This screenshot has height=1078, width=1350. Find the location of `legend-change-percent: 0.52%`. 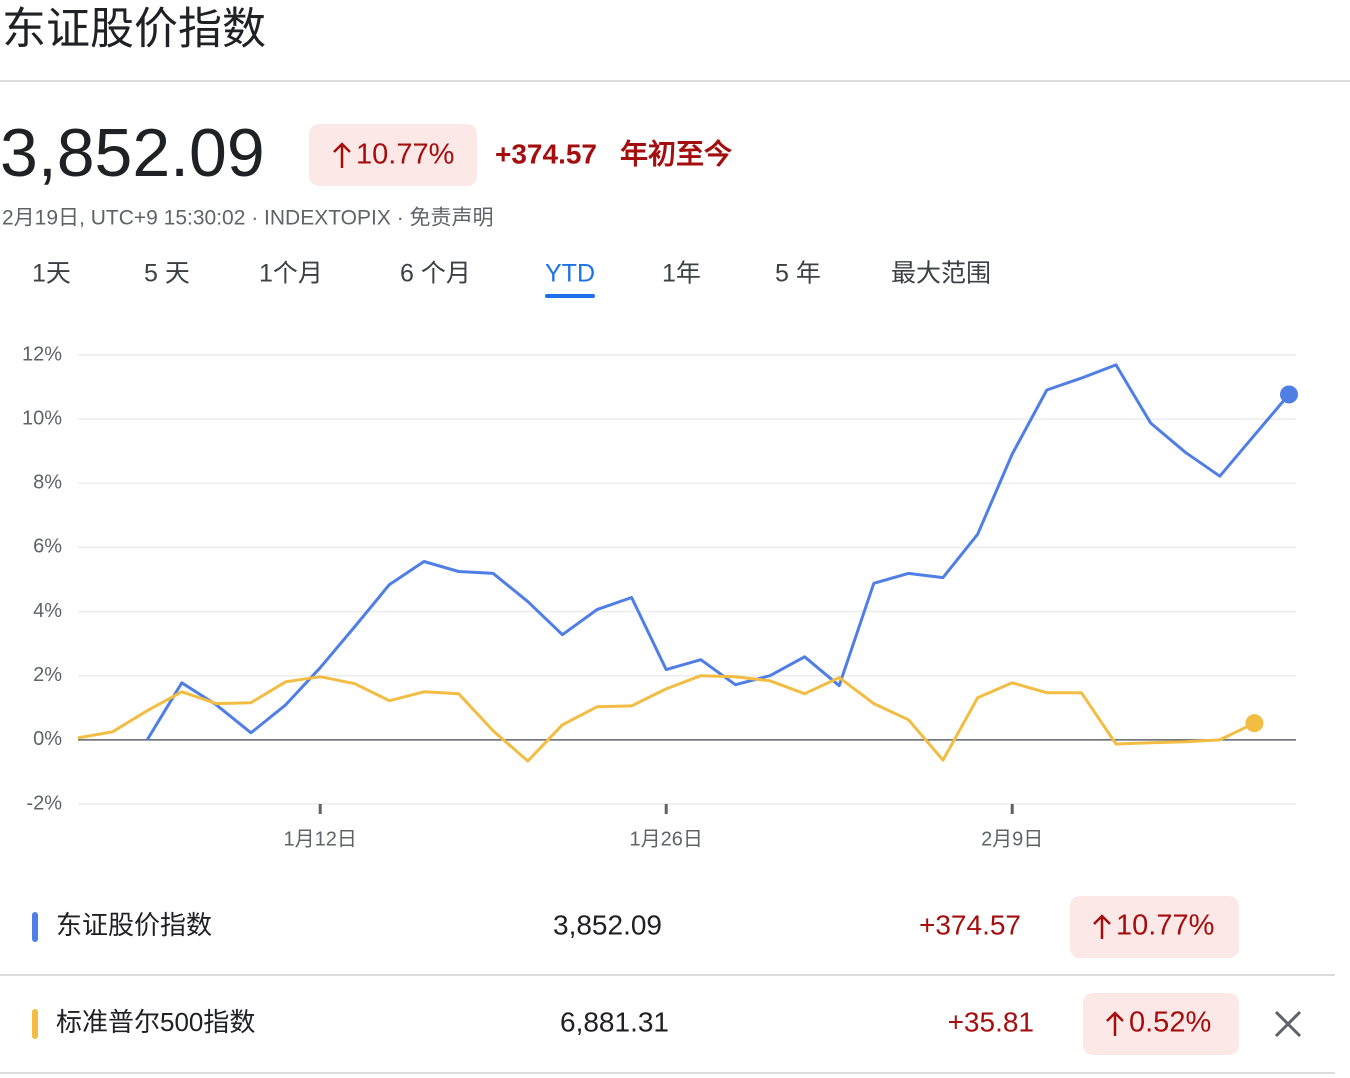

legend-change-percent: 0.52% is located at coordinates (1170, 1023).